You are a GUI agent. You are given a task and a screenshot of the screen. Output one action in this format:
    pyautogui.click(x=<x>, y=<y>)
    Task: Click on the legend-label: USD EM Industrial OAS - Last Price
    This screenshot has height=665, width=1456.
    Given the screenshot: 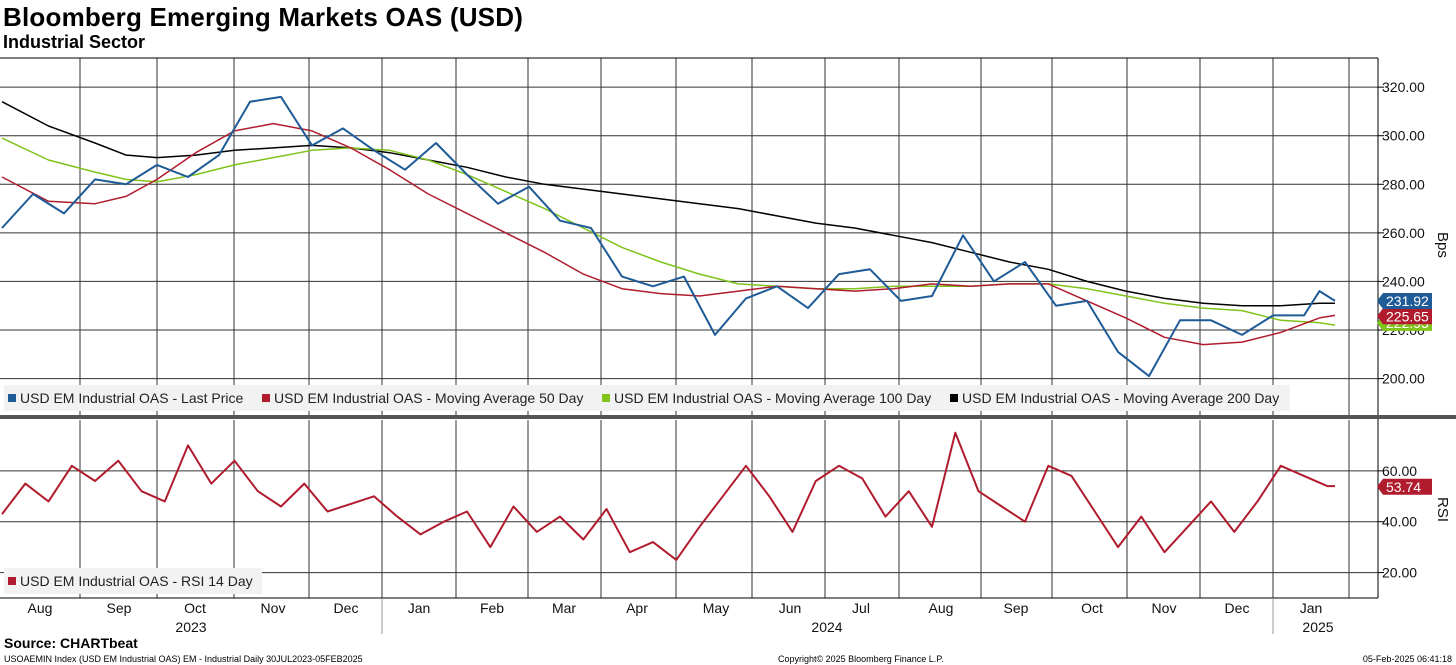 What is the action you would take?
    pyautogui.click(x=132, y=398)
    